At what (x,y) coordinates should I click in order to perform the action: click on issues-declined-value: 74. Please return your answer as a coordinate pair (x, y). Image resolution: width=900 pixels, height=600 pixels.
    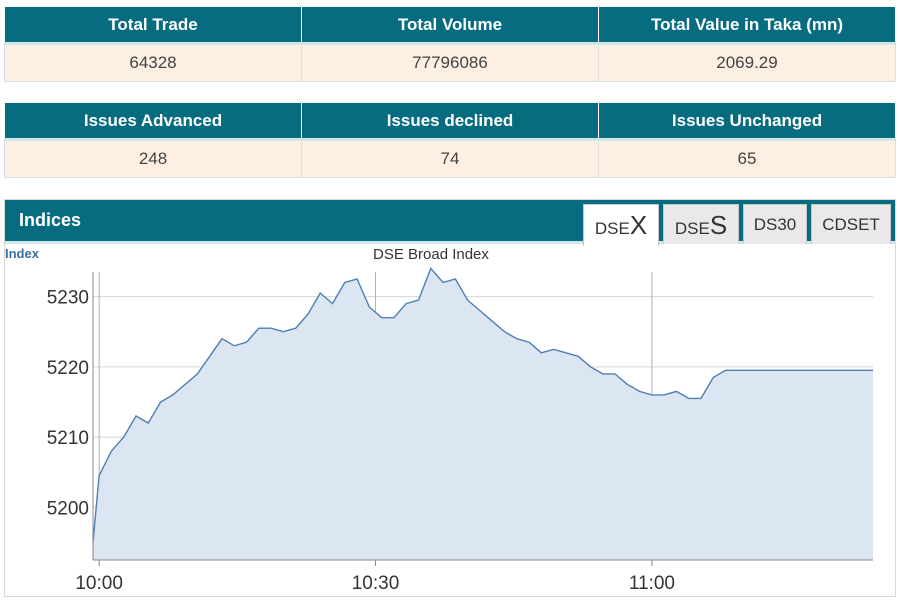
    Looking at the image, I should click on (450, 158).